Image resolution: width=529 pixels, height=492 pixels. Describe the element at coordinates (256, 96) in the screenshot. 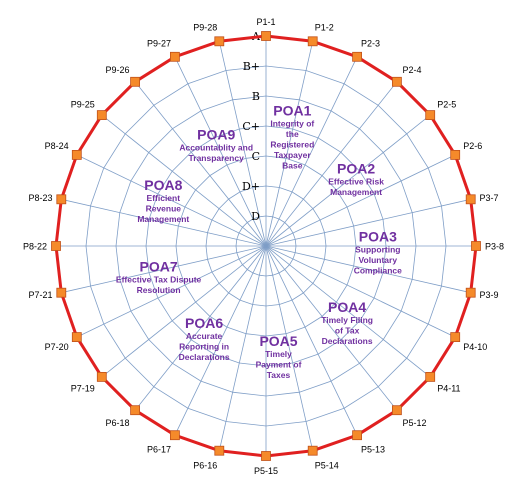

I see `level-label-4: B` at that location.